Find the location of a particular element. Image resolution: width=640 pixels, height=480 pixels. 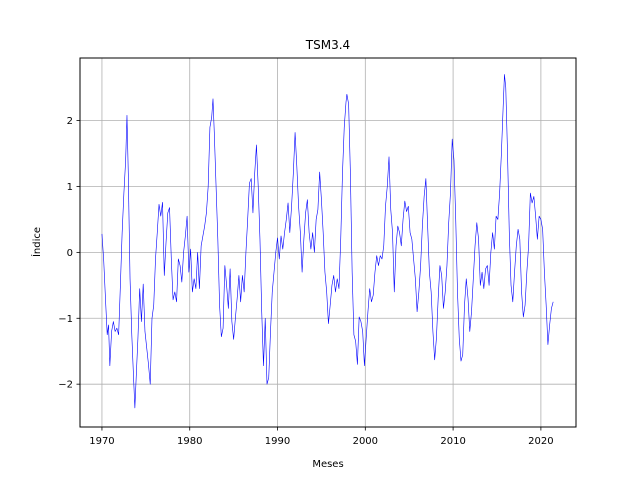

x-tick-label: 2000 is located at coordinates (365, 441).